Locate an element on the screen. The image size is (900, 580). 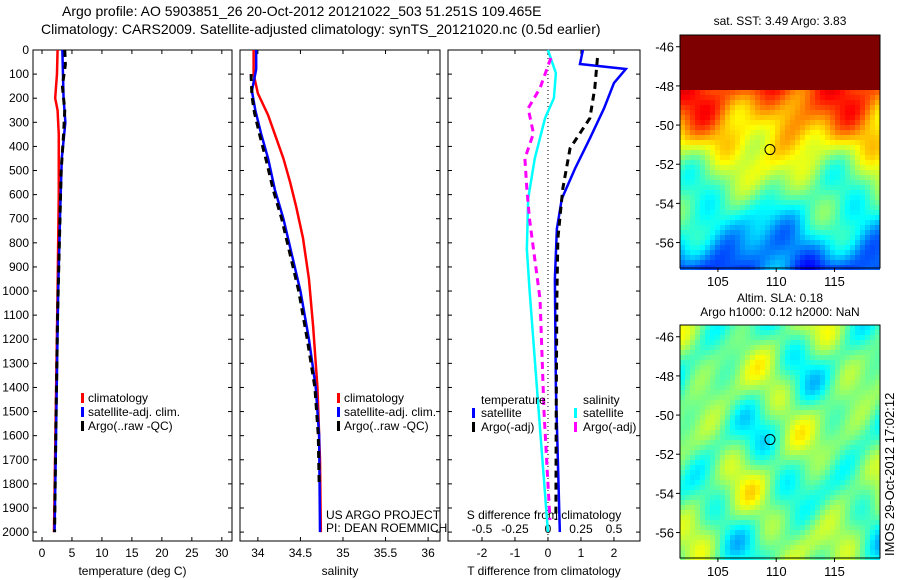
legend-entry: Argo(..raw -QC) is located at coordinates (386, 426).